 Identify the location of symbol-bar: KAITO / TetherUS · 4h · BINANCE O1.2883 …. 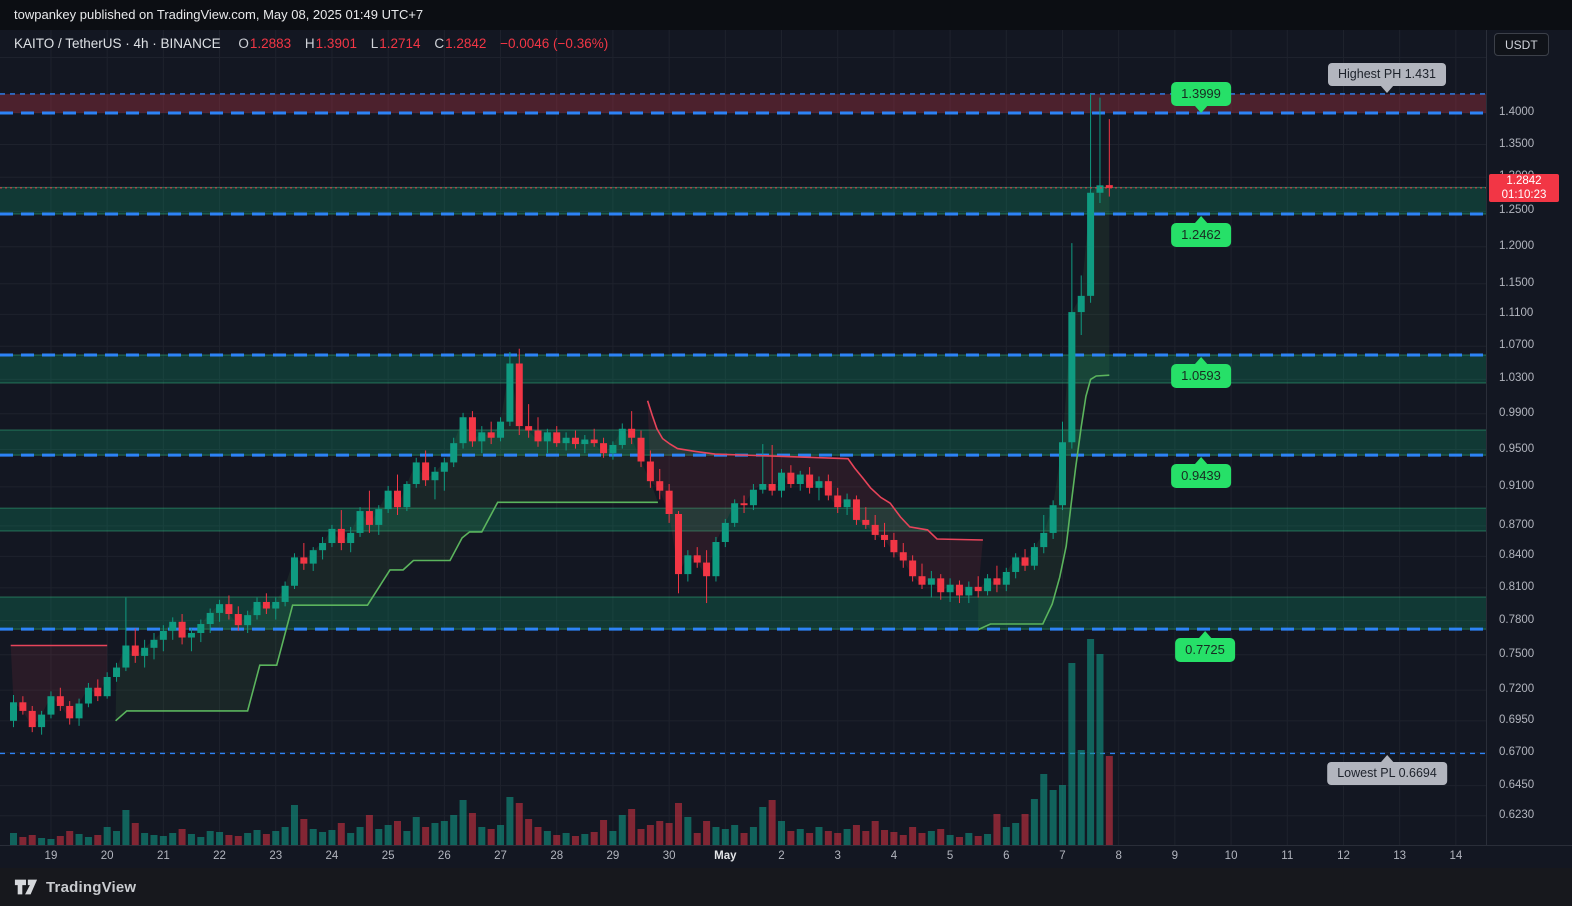
(311, 43).